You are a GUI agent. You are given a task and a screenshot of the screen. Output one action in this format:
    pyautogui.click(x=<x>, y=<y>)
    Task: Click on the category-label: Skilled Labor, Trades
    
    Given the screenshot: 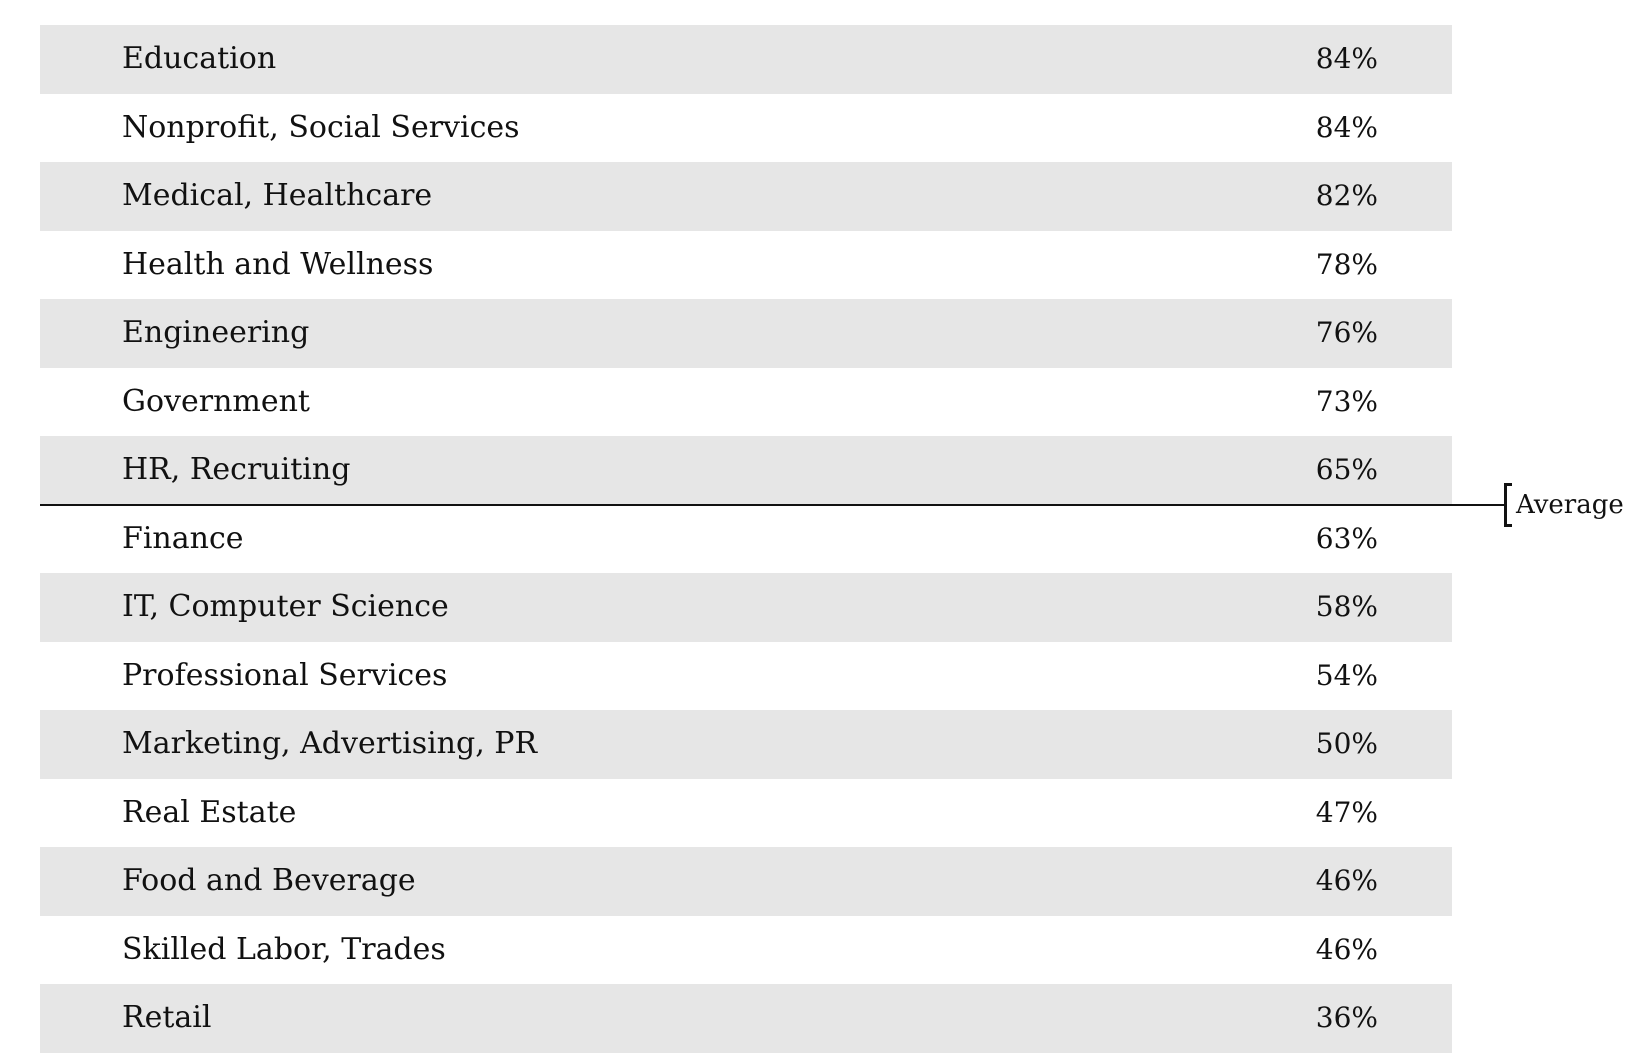 What is the action you would take?
    pyautogui.click(x=284, y=949)
    